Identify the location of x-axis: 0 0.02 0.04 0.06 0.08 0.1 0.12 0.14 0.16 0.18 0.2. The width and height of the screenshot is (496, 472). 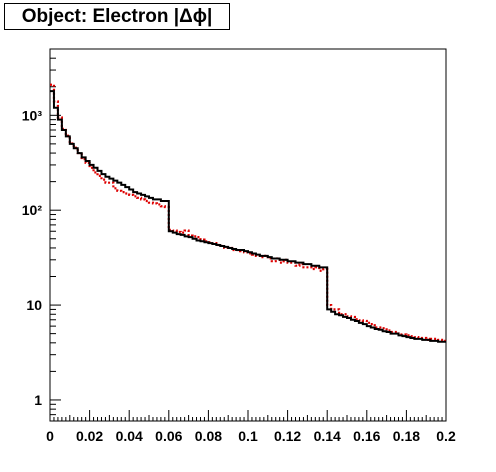
(251, 427).